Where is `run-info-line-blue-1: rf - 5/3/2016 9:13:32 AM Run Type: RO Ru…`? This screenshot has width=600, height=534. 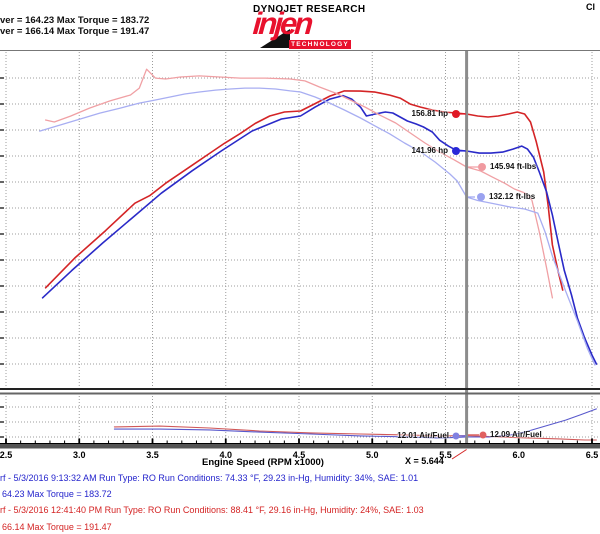 run-info-line-blue-1: rf - 5/3/2016 9:13:32 AM Run Type: RO Ru… is located at coordinates (209, 478).